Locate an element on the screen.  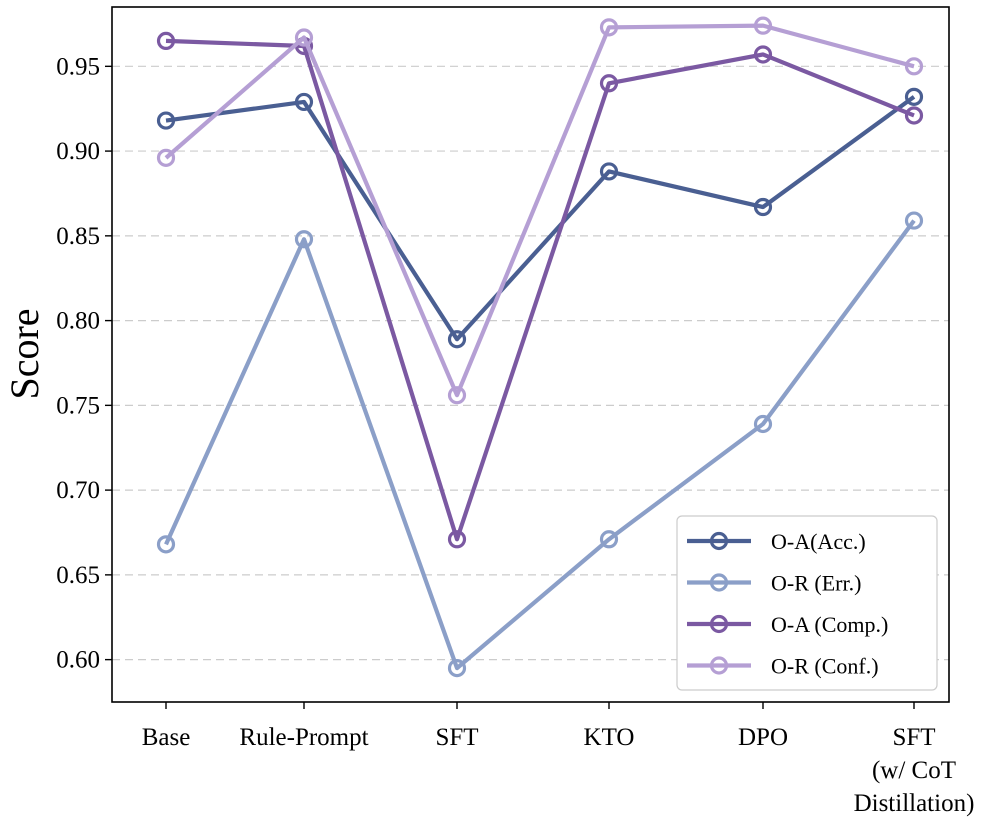
y-axis-label: Score is located at coordinates (24, 353).